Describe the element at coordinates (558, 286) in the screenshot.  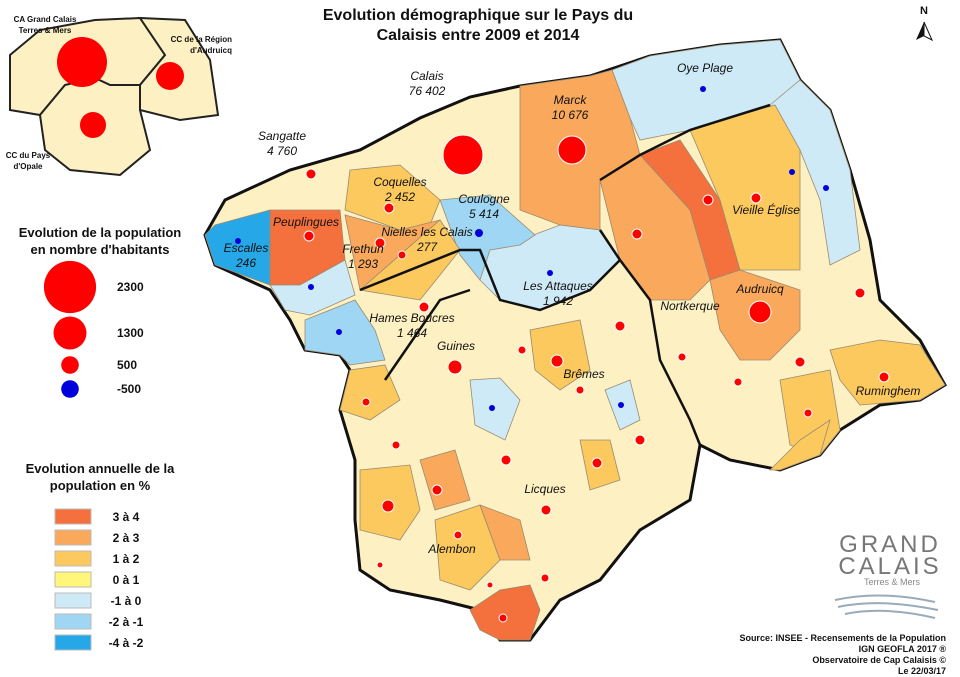
I see `place-name: Les Attaques` at that location.